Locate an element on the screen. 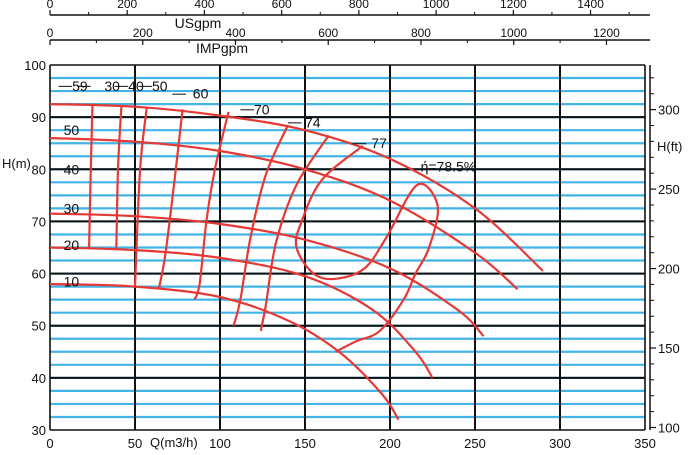 The width and height of the screenshot is (700, 455). curve-label: 77 is located at coordinates (379, 143).